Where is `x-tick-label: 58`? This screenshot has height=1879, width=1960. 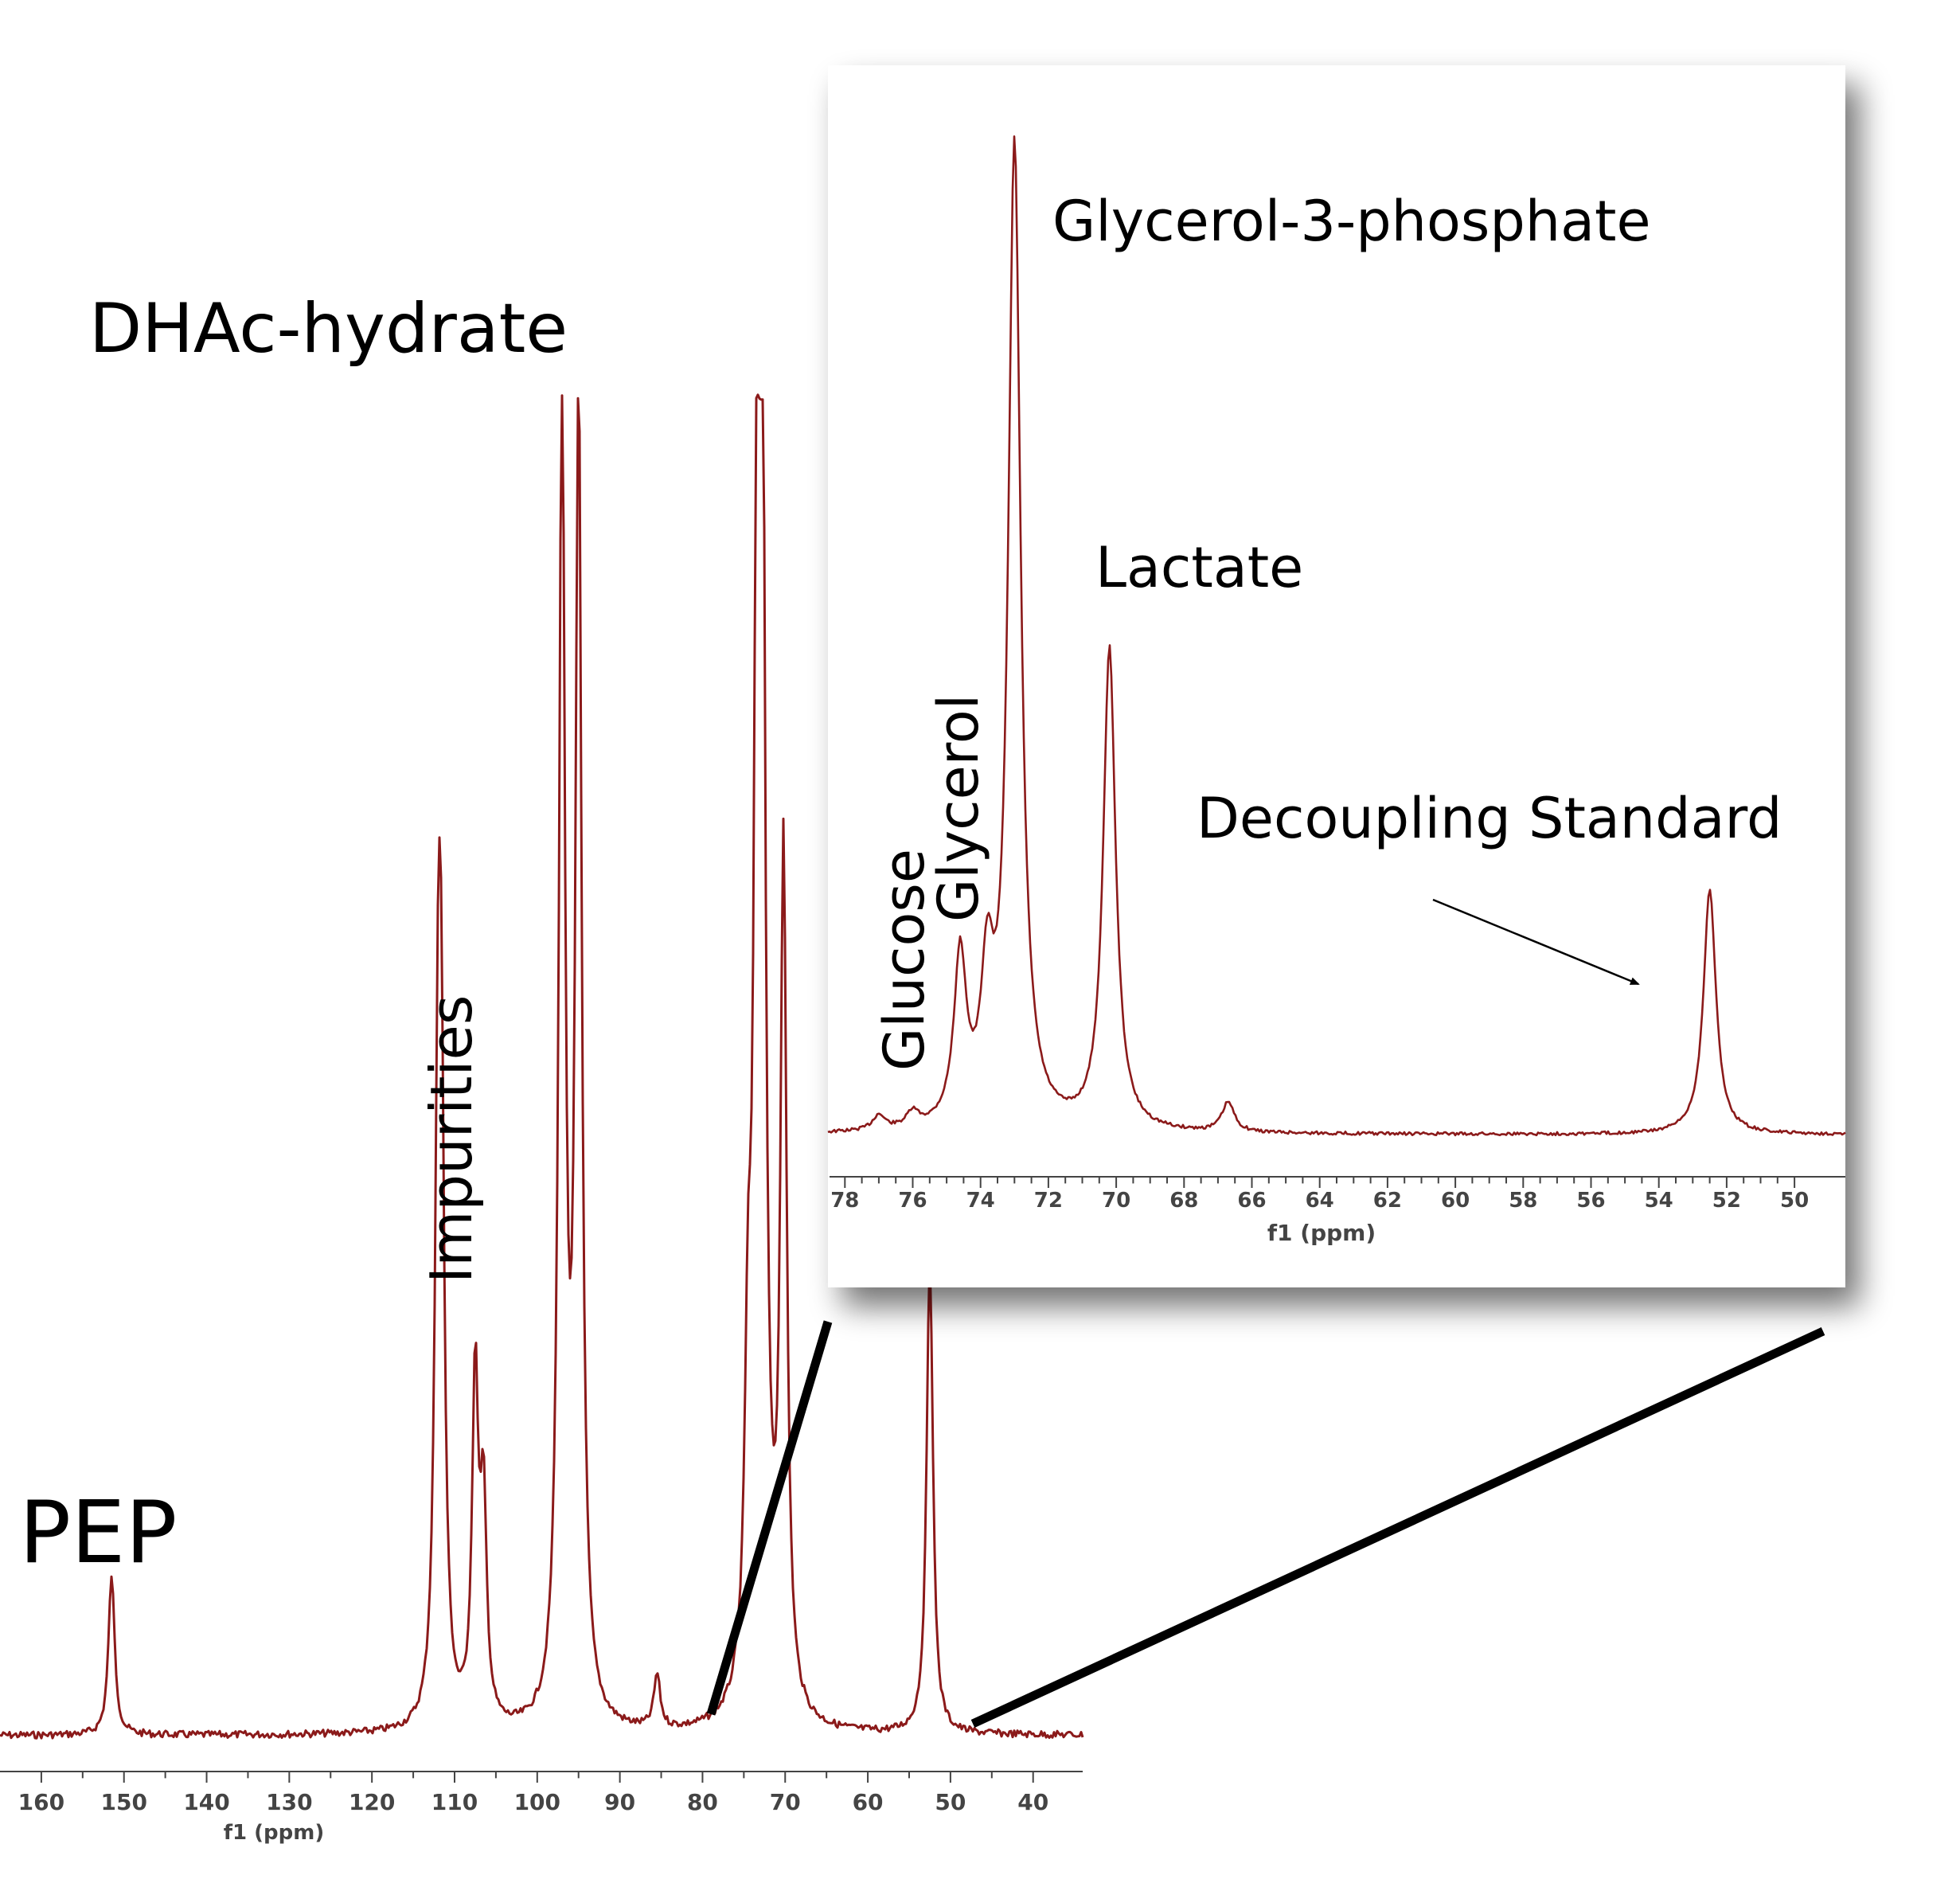
x-tick-label: 58 is located at coordinates (1523, 1201).